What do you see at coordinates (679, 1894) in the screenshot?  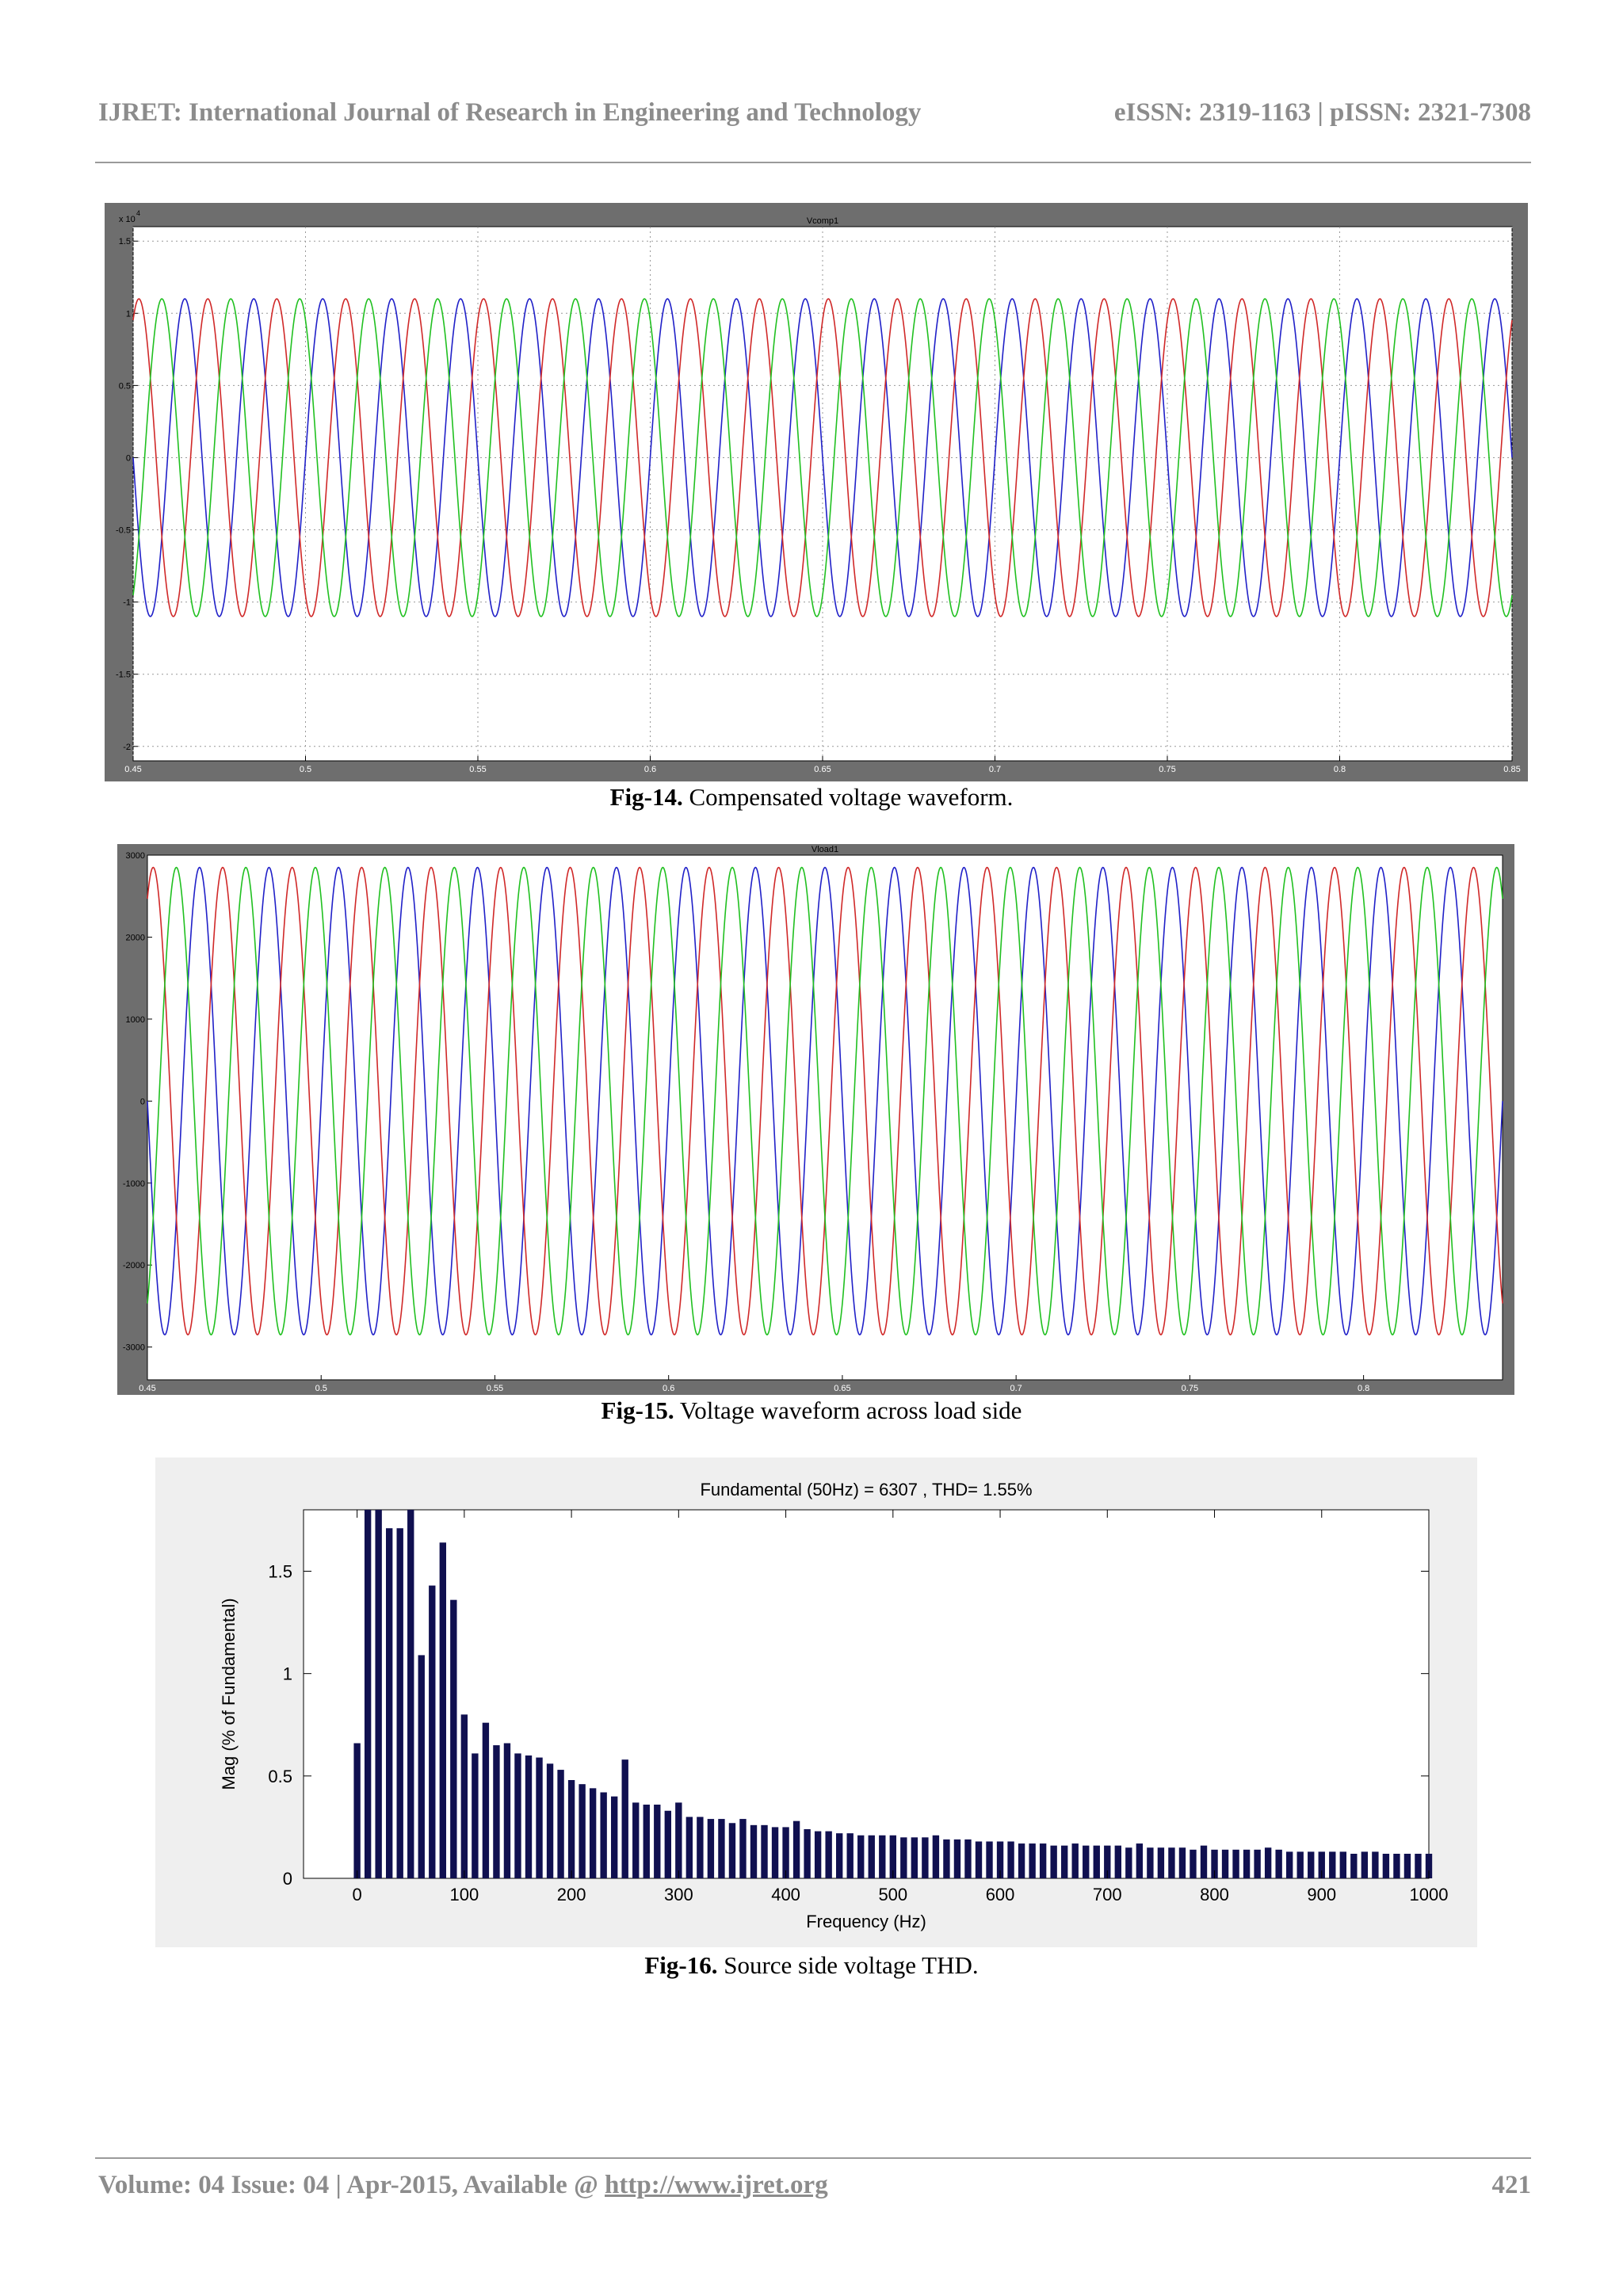 I see `fft-x-tick-label: 300` at bounding box center [679, 1894].